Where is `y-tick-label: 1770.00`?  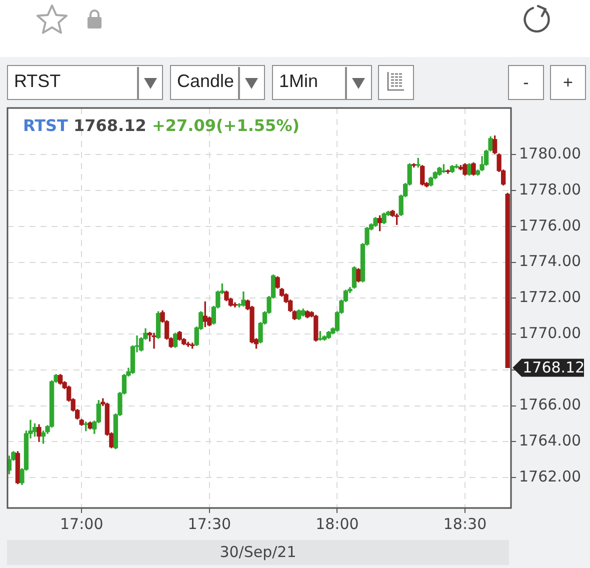 y-tick-label: 1770.00 is located at coordinates (550, 333).